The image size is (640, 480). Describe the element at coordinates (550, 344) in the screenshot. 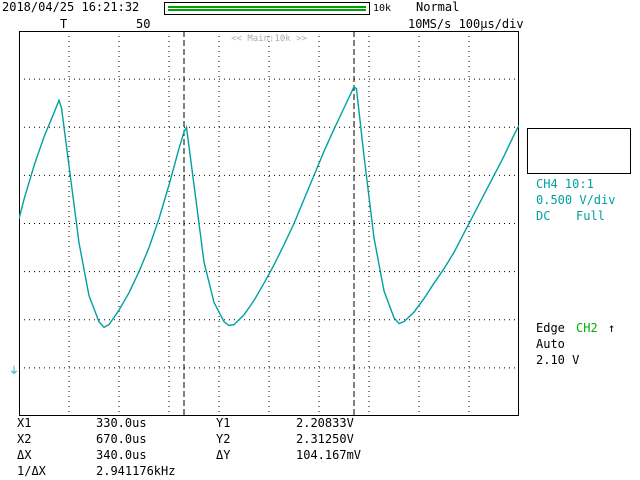

I see `trigger-mode-auto: Auto` at that location.